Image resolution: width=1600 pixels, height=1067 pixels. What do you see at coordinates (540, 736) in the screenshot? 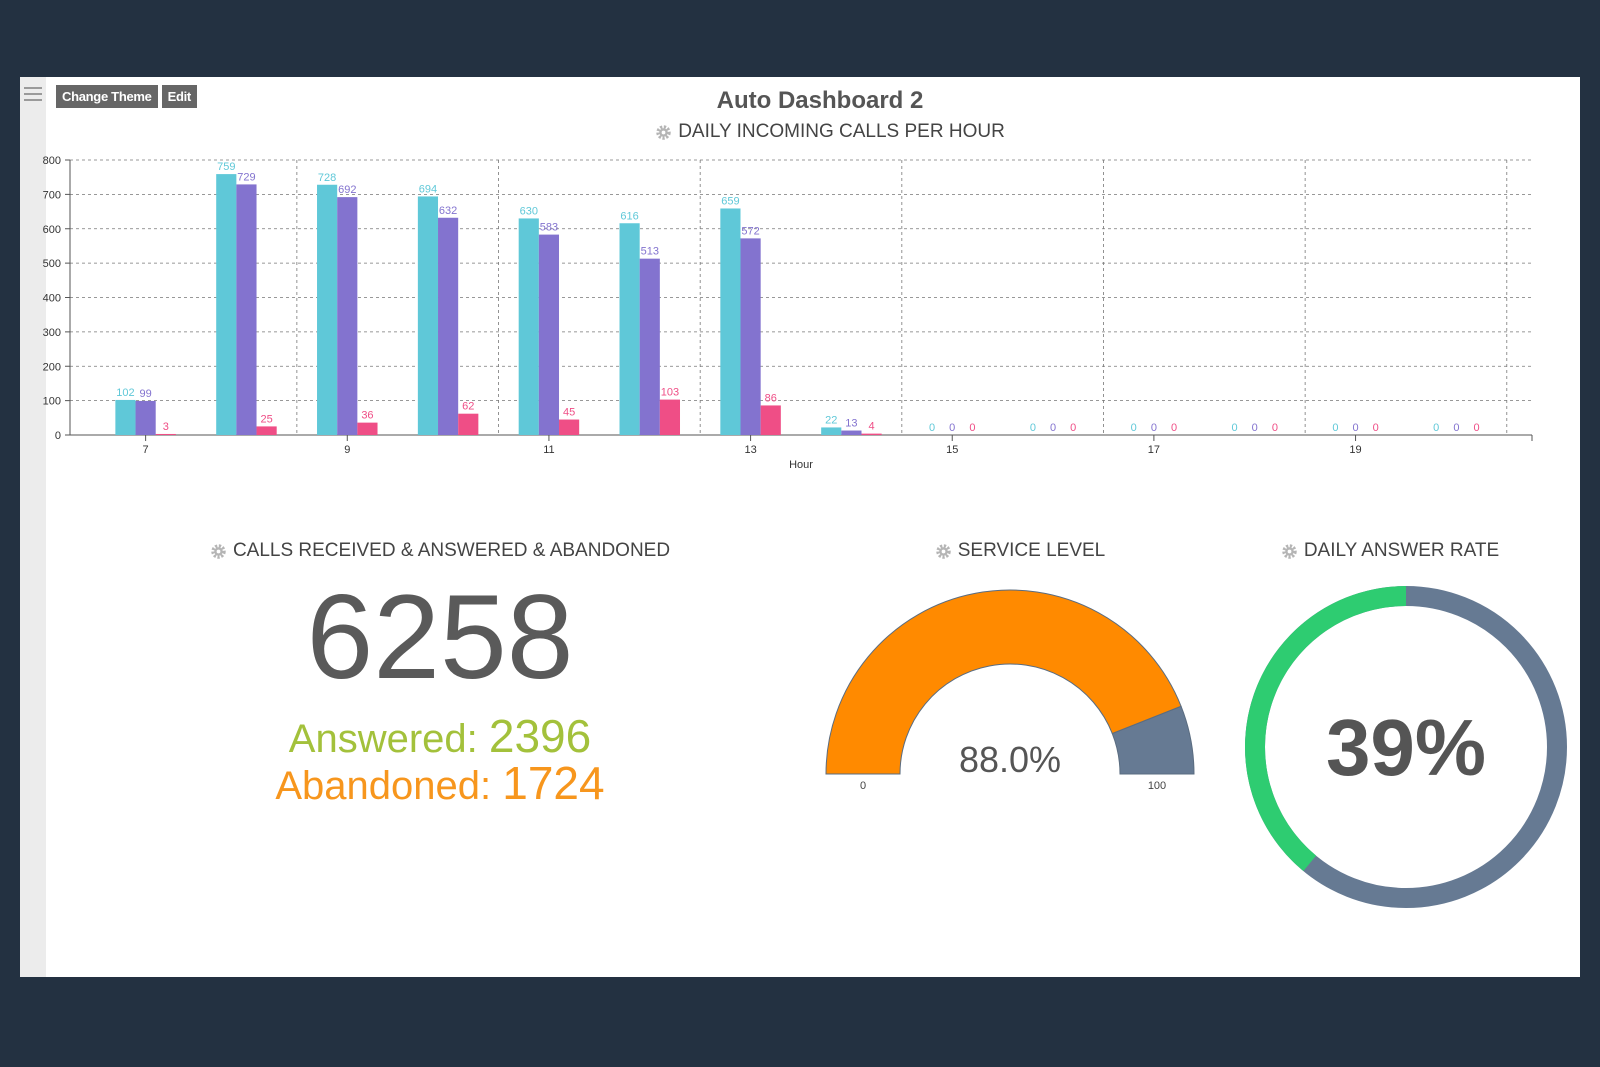
I see `answered-value: 2396` at bounding box center [540, 736].